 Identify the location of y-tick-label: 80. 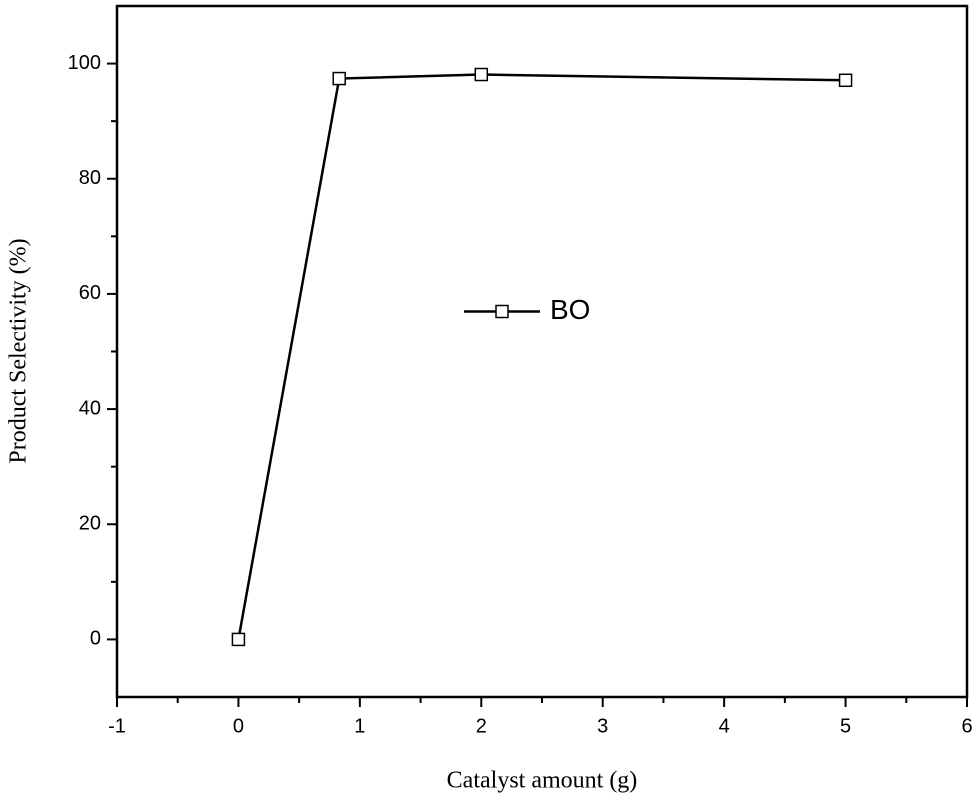
(90, 178).